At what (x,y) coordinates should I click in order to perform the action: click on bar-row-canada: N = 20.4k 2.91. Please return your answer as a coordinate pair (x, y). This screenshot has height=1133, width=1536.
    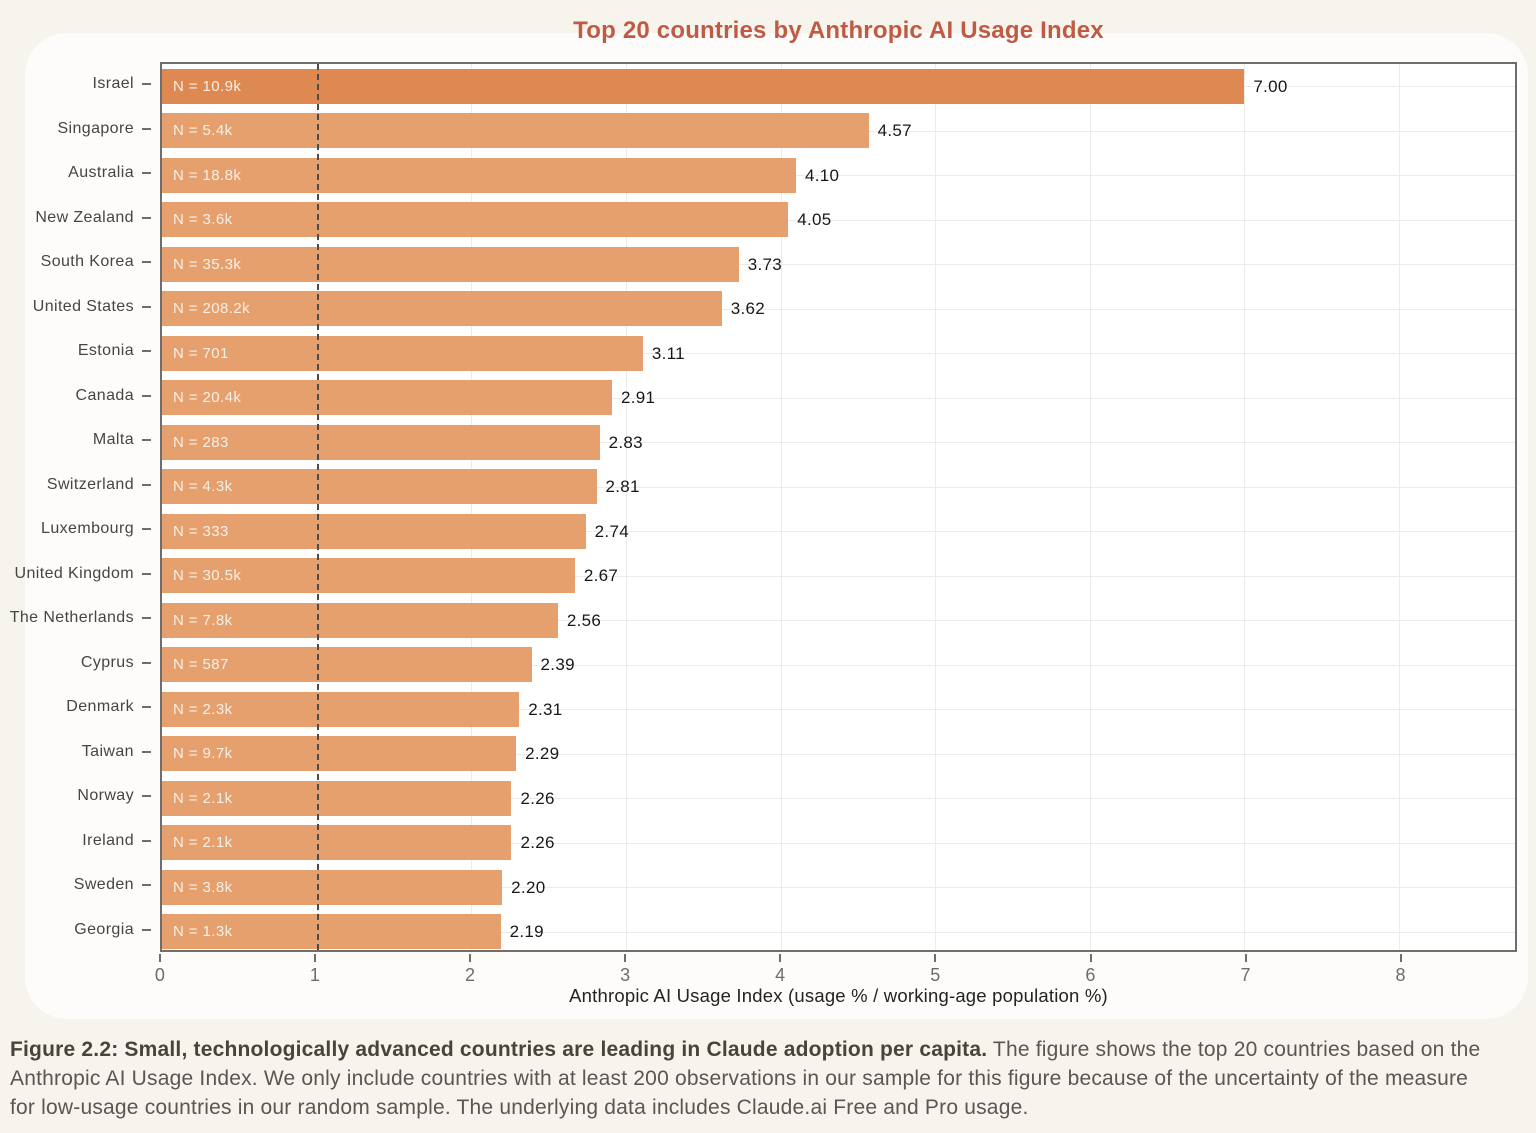
    Looking at the image, I should click on (838, 398).